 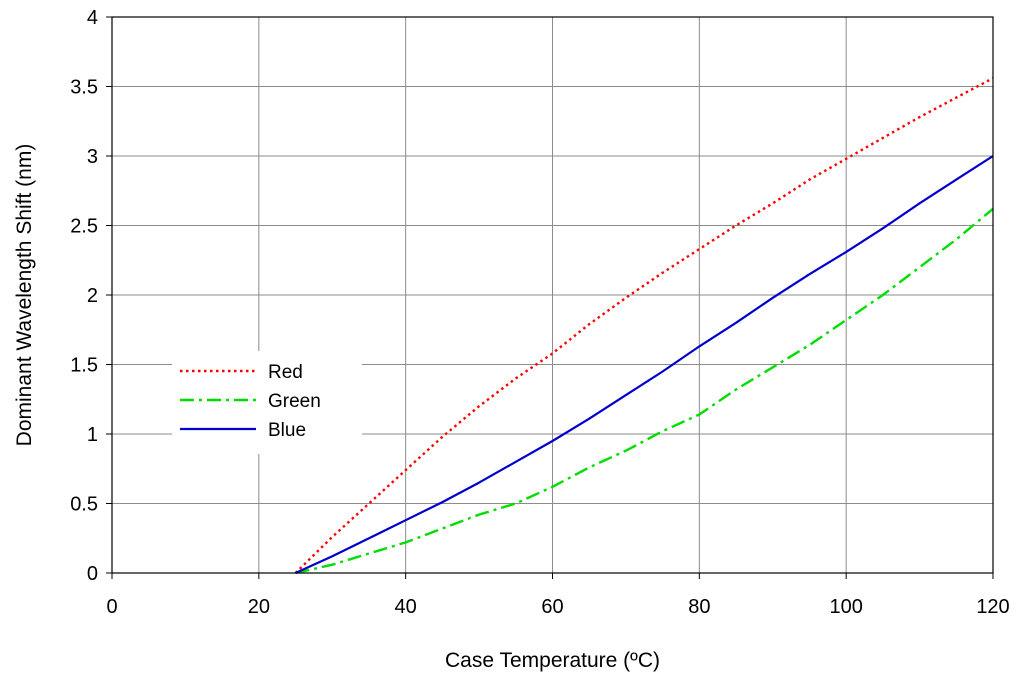 What do you see at coordinates (406, 607) in the screenshot?
I see `x-tick-label: 40` at bounding box center [406, 607].